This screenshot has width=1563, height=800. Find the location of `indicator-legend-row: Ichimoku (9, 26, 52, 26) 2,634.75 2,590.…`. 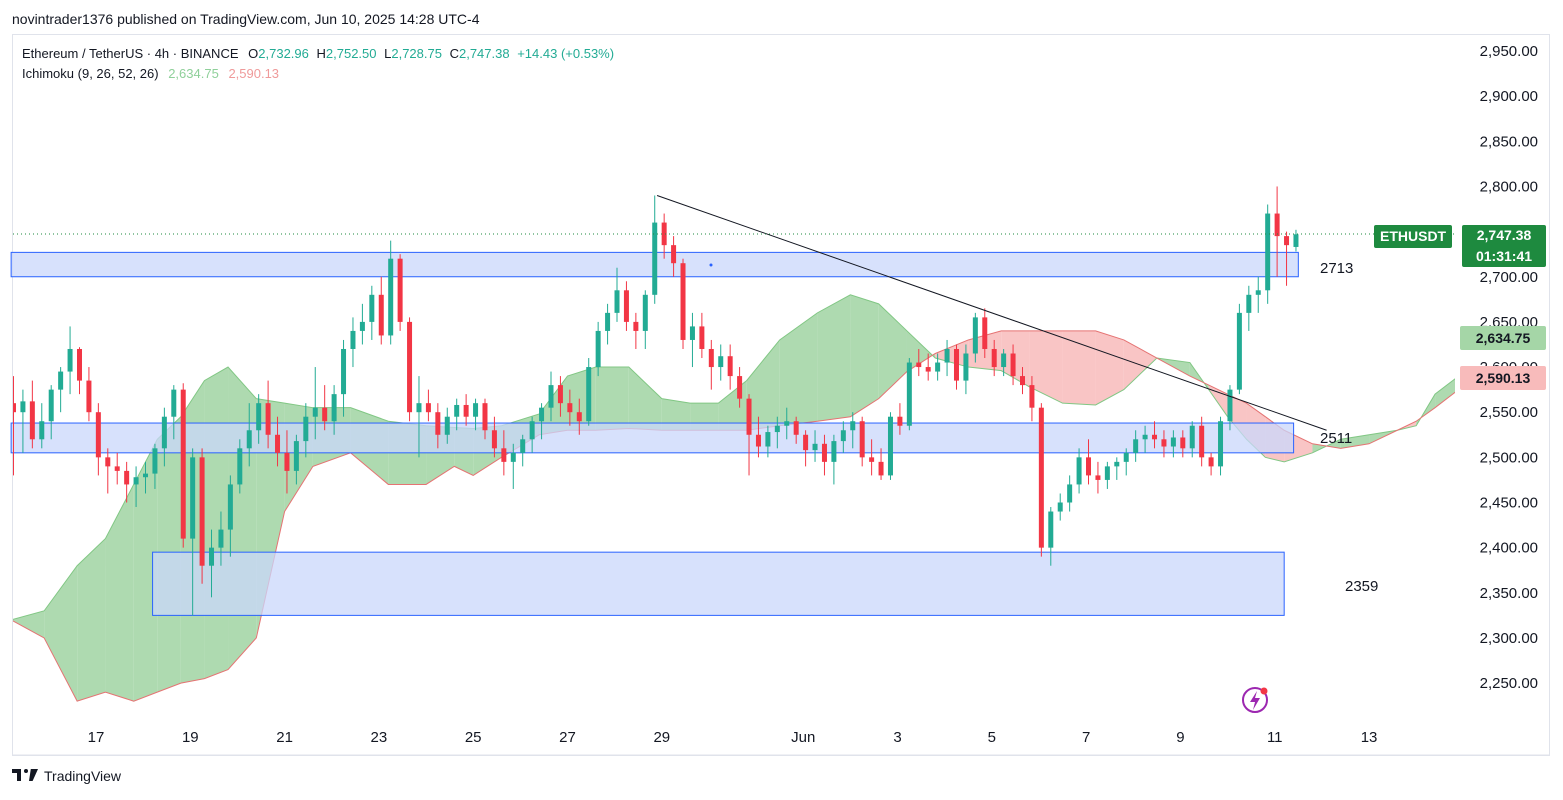

indicator-legend-row: Ichimoku (9, 26, 52, 26) 2,634.75 2,590.… is located at coordinates (318, 74).